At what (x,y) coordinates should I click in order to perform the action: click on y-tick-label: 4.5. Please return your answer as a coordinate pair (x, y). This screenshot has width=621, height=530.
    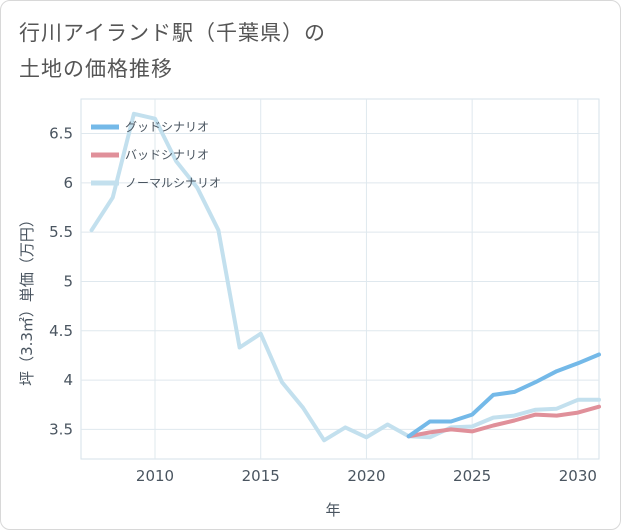
    Looking at the image, I should click on (61, 331).